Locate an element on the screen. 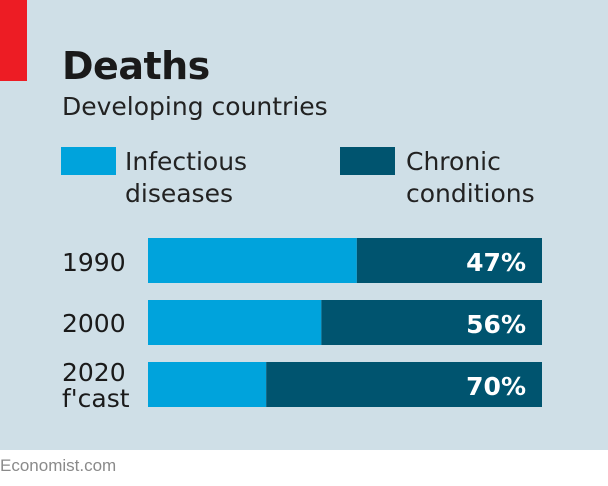 The width and height of the screenshot is (608, 486). bar-infectious-2000 is located at coordinates (235, 322).